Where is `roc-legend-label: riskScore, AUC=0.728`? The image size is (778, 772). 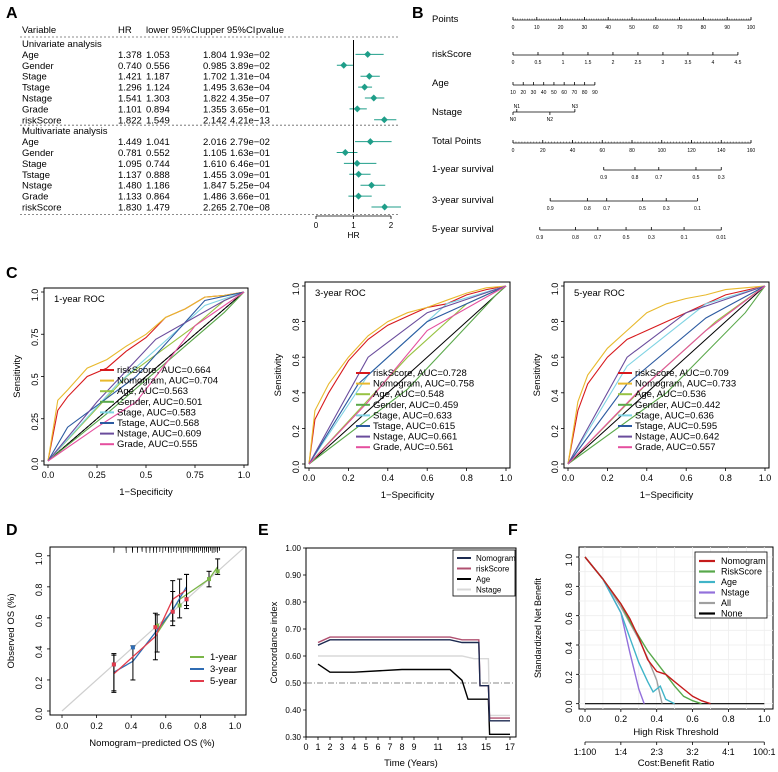 roc-legend-label: riskScore, AUC=0.728 is located at coordinates (420, 373).